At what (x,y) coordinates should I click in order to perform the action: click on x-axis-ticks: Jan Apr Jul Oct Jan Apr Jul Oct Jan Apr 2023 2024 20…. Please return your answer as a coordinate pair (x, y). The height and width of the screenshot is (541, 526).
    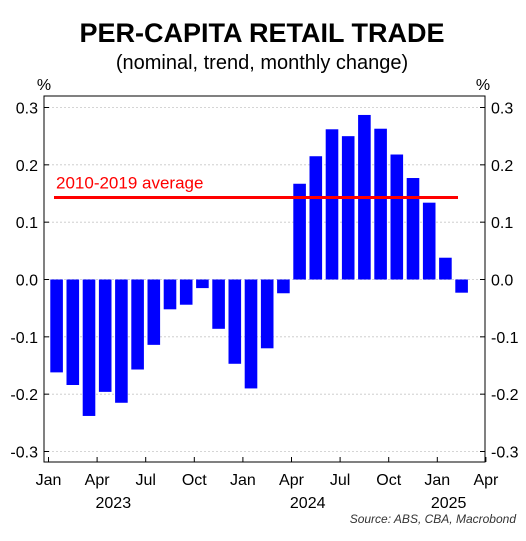
    Looking at the image, I should click on (267, 484).